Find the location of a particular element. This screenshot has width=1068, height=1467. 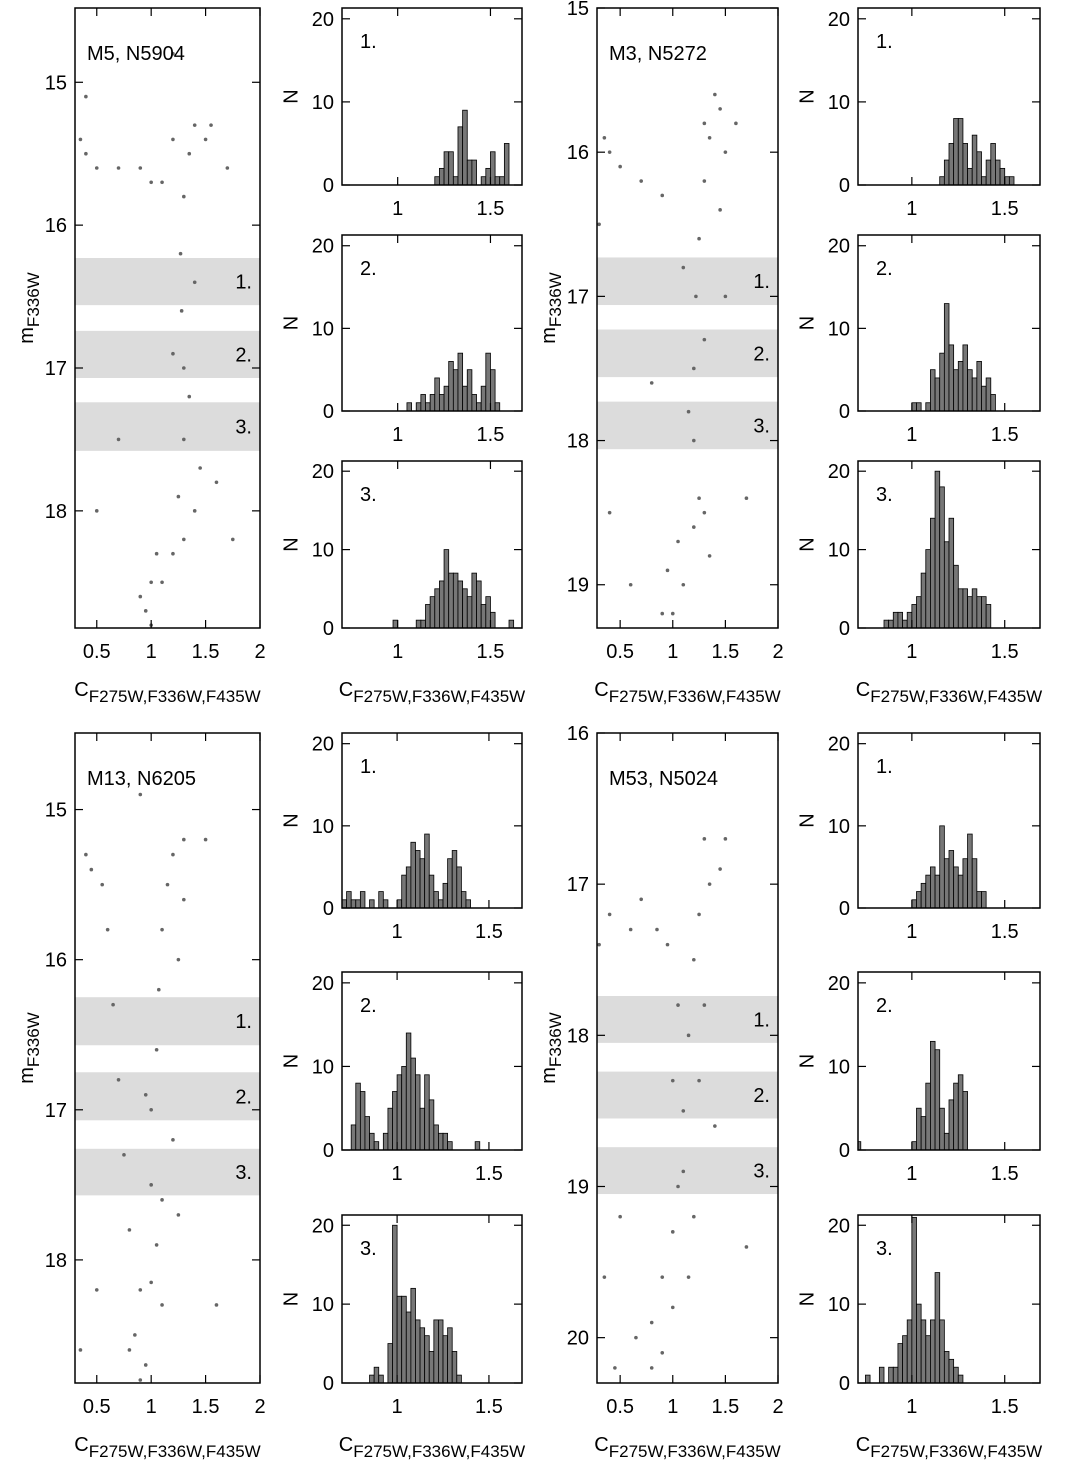

y-tick-label: 0 is located at coordinates (328, 412).